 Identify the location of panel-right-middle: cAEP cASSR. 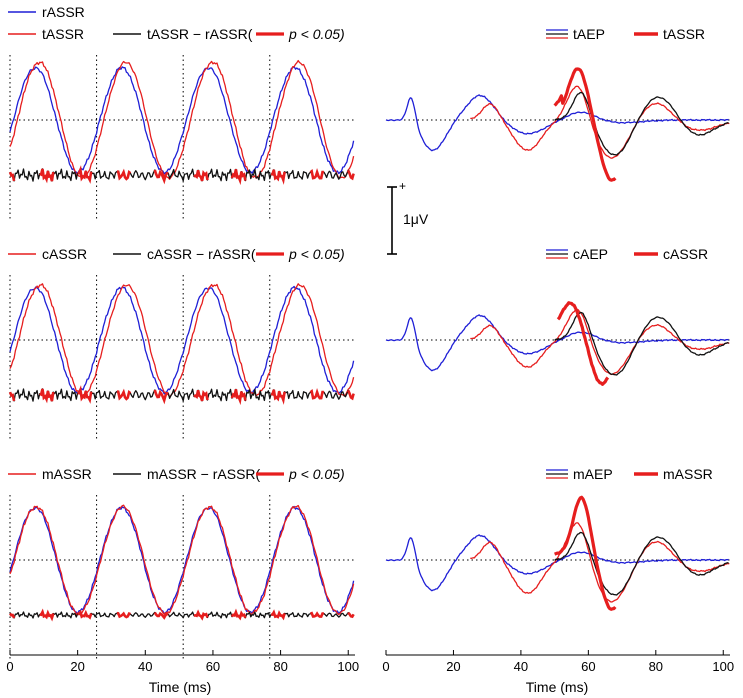
(557, 316).